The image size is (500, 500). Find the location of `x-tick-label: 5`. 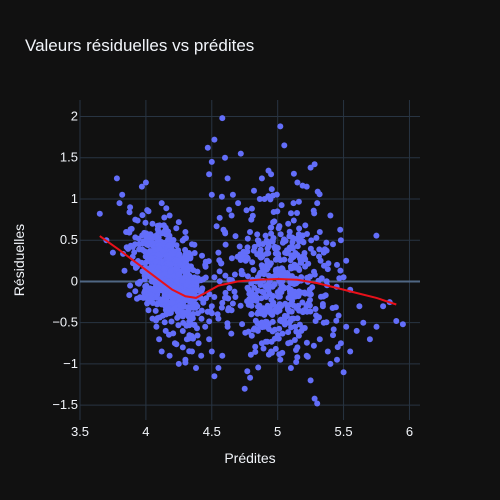

x-tick-label: 5 is located at coordinates (277, 431).